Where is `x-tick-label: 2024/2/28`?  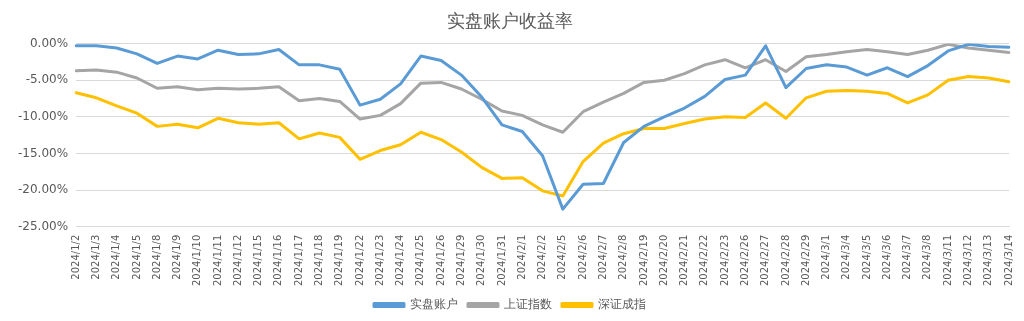 x-tick-label: 2024/2/28 is located at coordinates (785, 260).